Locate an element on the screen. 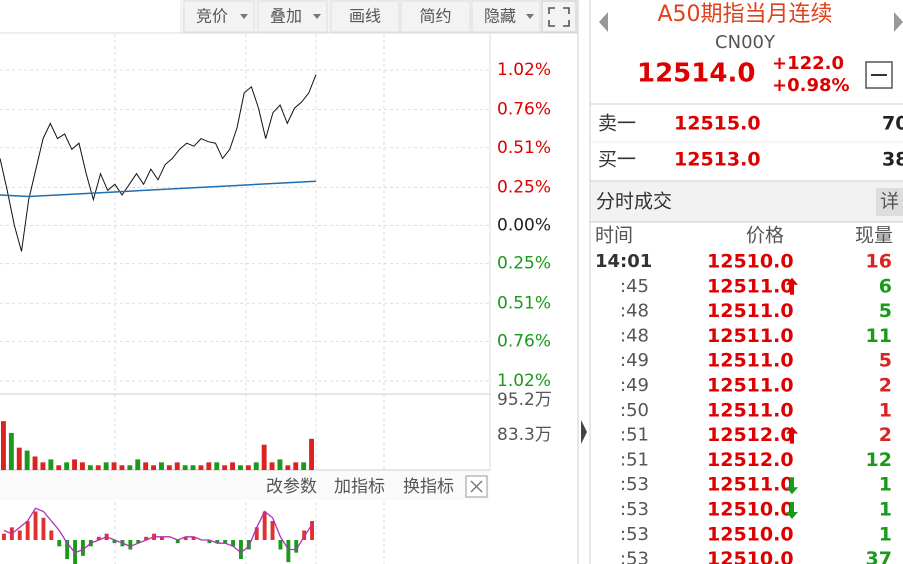 The height and width of the screenshot is (564, 903). indicator-button: 改参数 is located at coordinates (291, 487).